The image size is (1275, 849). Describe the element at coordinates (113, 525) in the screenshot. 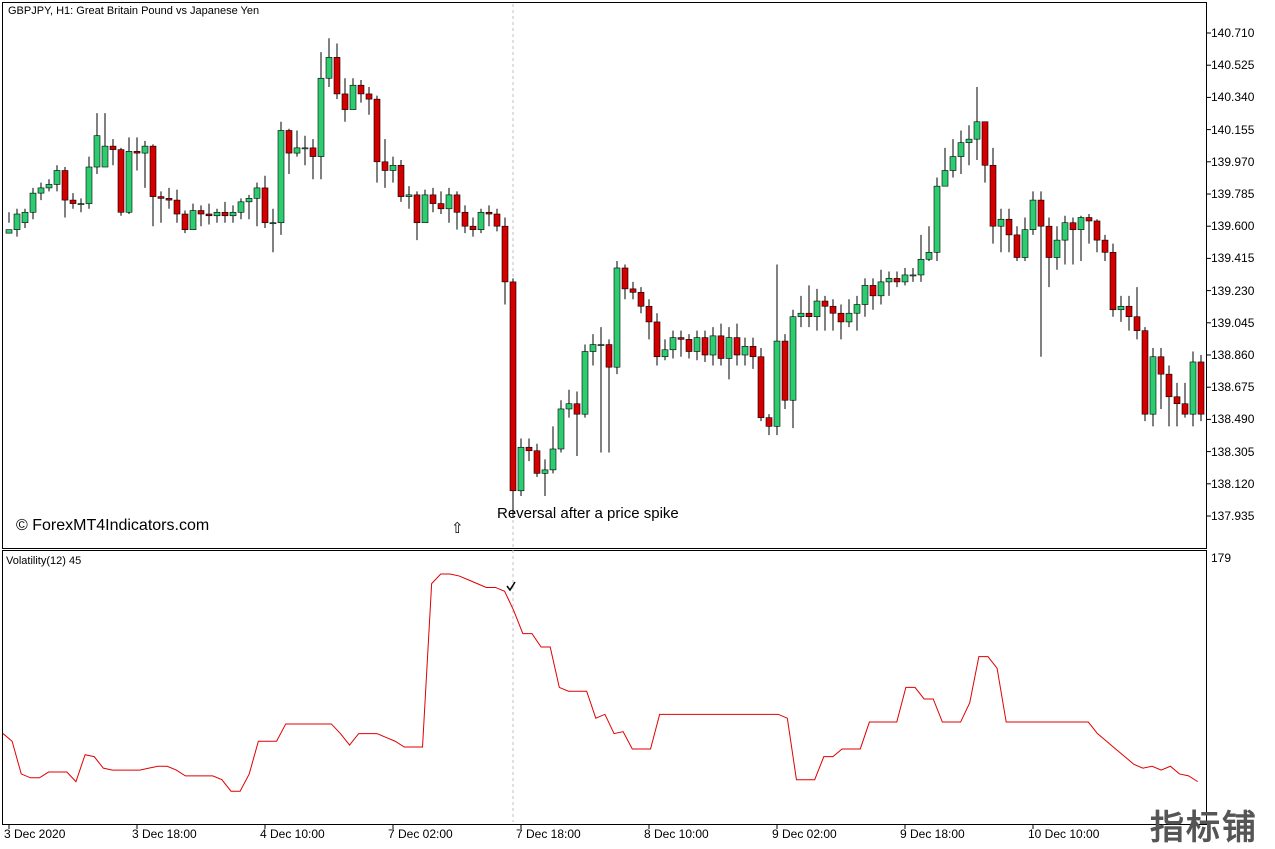

I see `copyright-text: © ForexMT4Indicators.com` at that location.